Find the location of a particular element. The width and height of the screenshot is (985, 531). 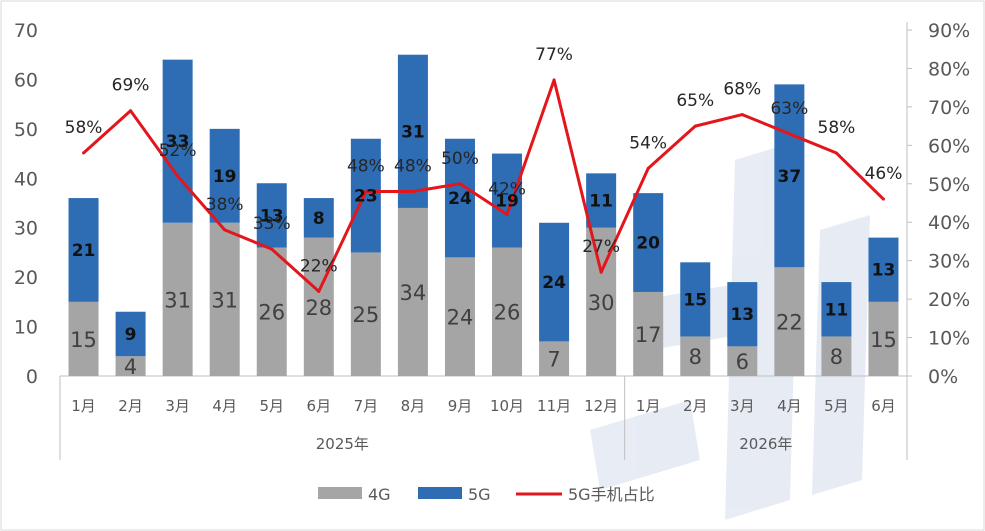

data-label-5g: 21 is located at coordinates (84, 251).